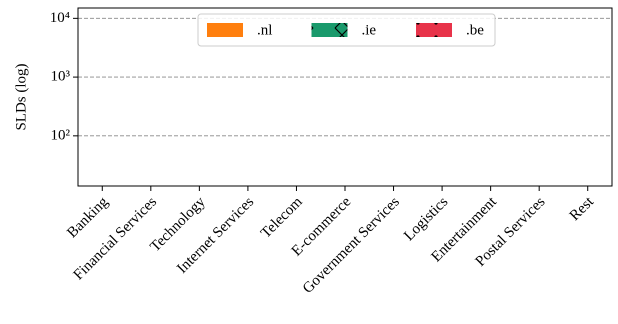 The width and height of the screenshot is (618, 324). Describe the element at coordinates (426, 219) in the screenshot. I see `x-tick-label: Logistics` at that location.